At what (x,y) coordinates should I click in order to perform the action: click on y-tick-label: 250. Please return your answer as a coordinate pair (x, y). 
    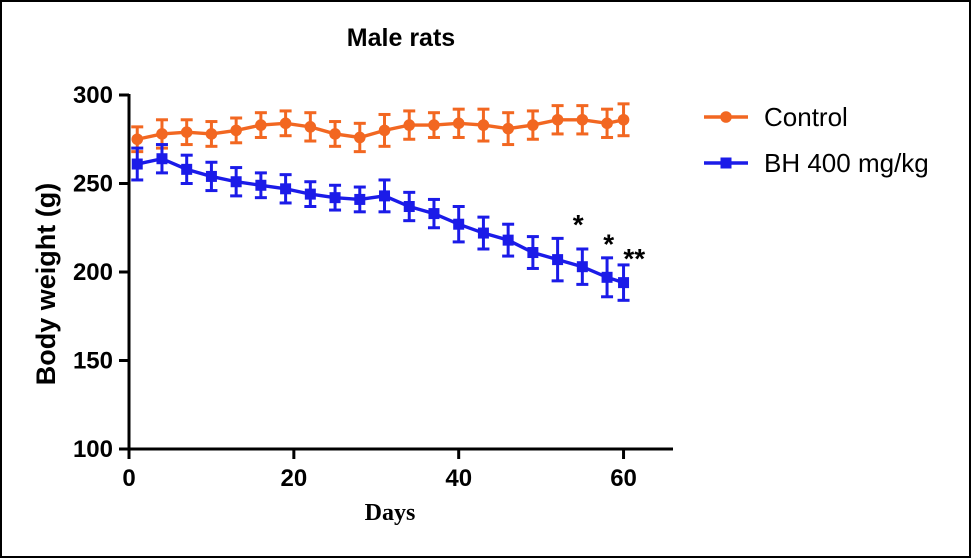
    Looking at the image, I should click on (93, 184).